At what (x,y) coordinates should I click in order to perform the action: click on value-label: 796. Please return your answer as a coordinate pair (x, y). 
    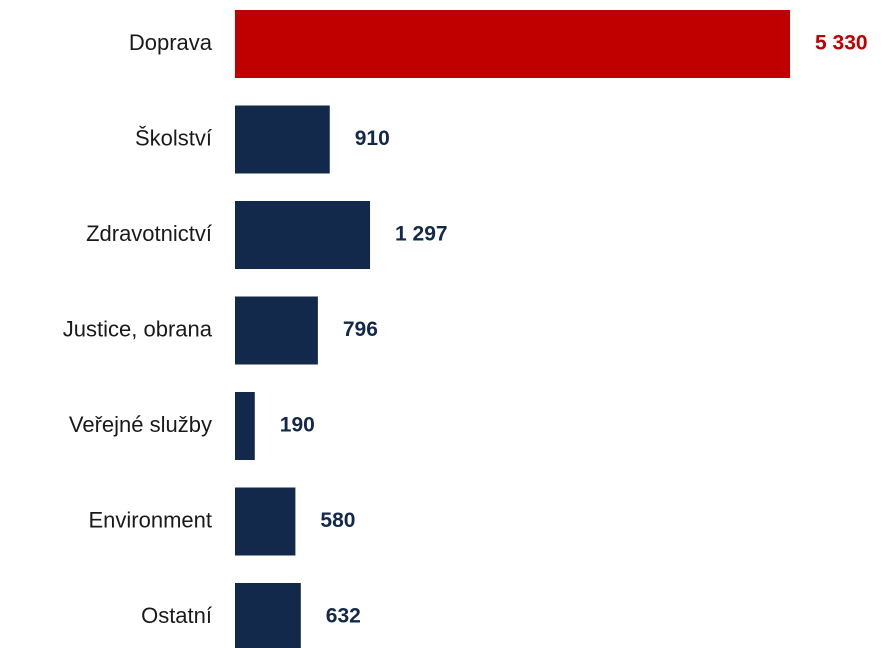
    Looking at the image, I should click on (360, 329).